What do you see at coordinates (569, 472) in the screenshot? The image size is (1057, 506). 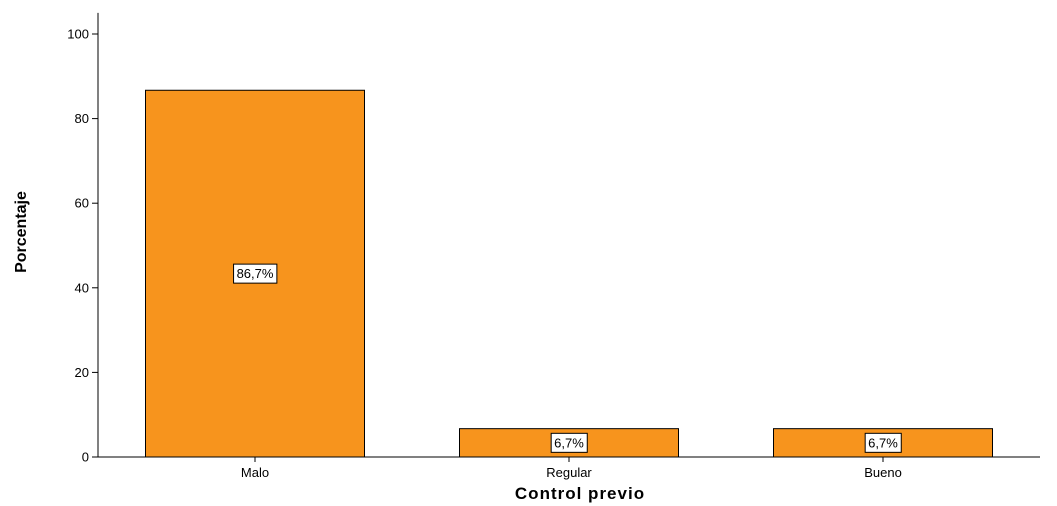 I see `x-tick-label: Regular` at bounding box center [569, 472].